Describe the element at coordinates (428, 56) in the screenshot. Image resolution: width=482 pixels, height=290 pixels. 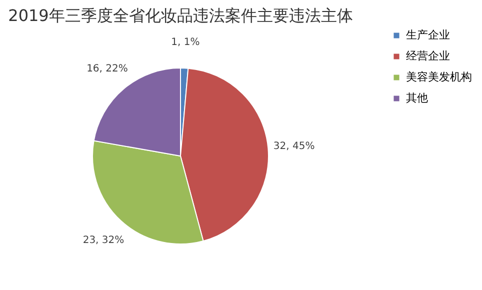
I see `legend-label: 经营企业` at that location.